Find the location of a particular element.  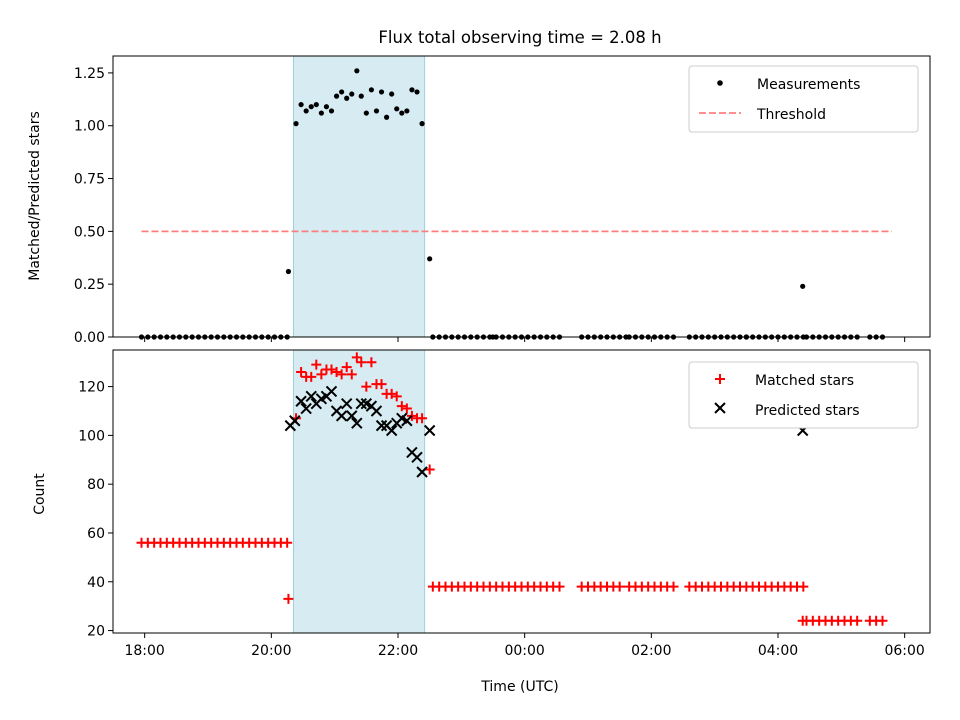

y-tick-label: 20 is located at coordinates (96, 632).